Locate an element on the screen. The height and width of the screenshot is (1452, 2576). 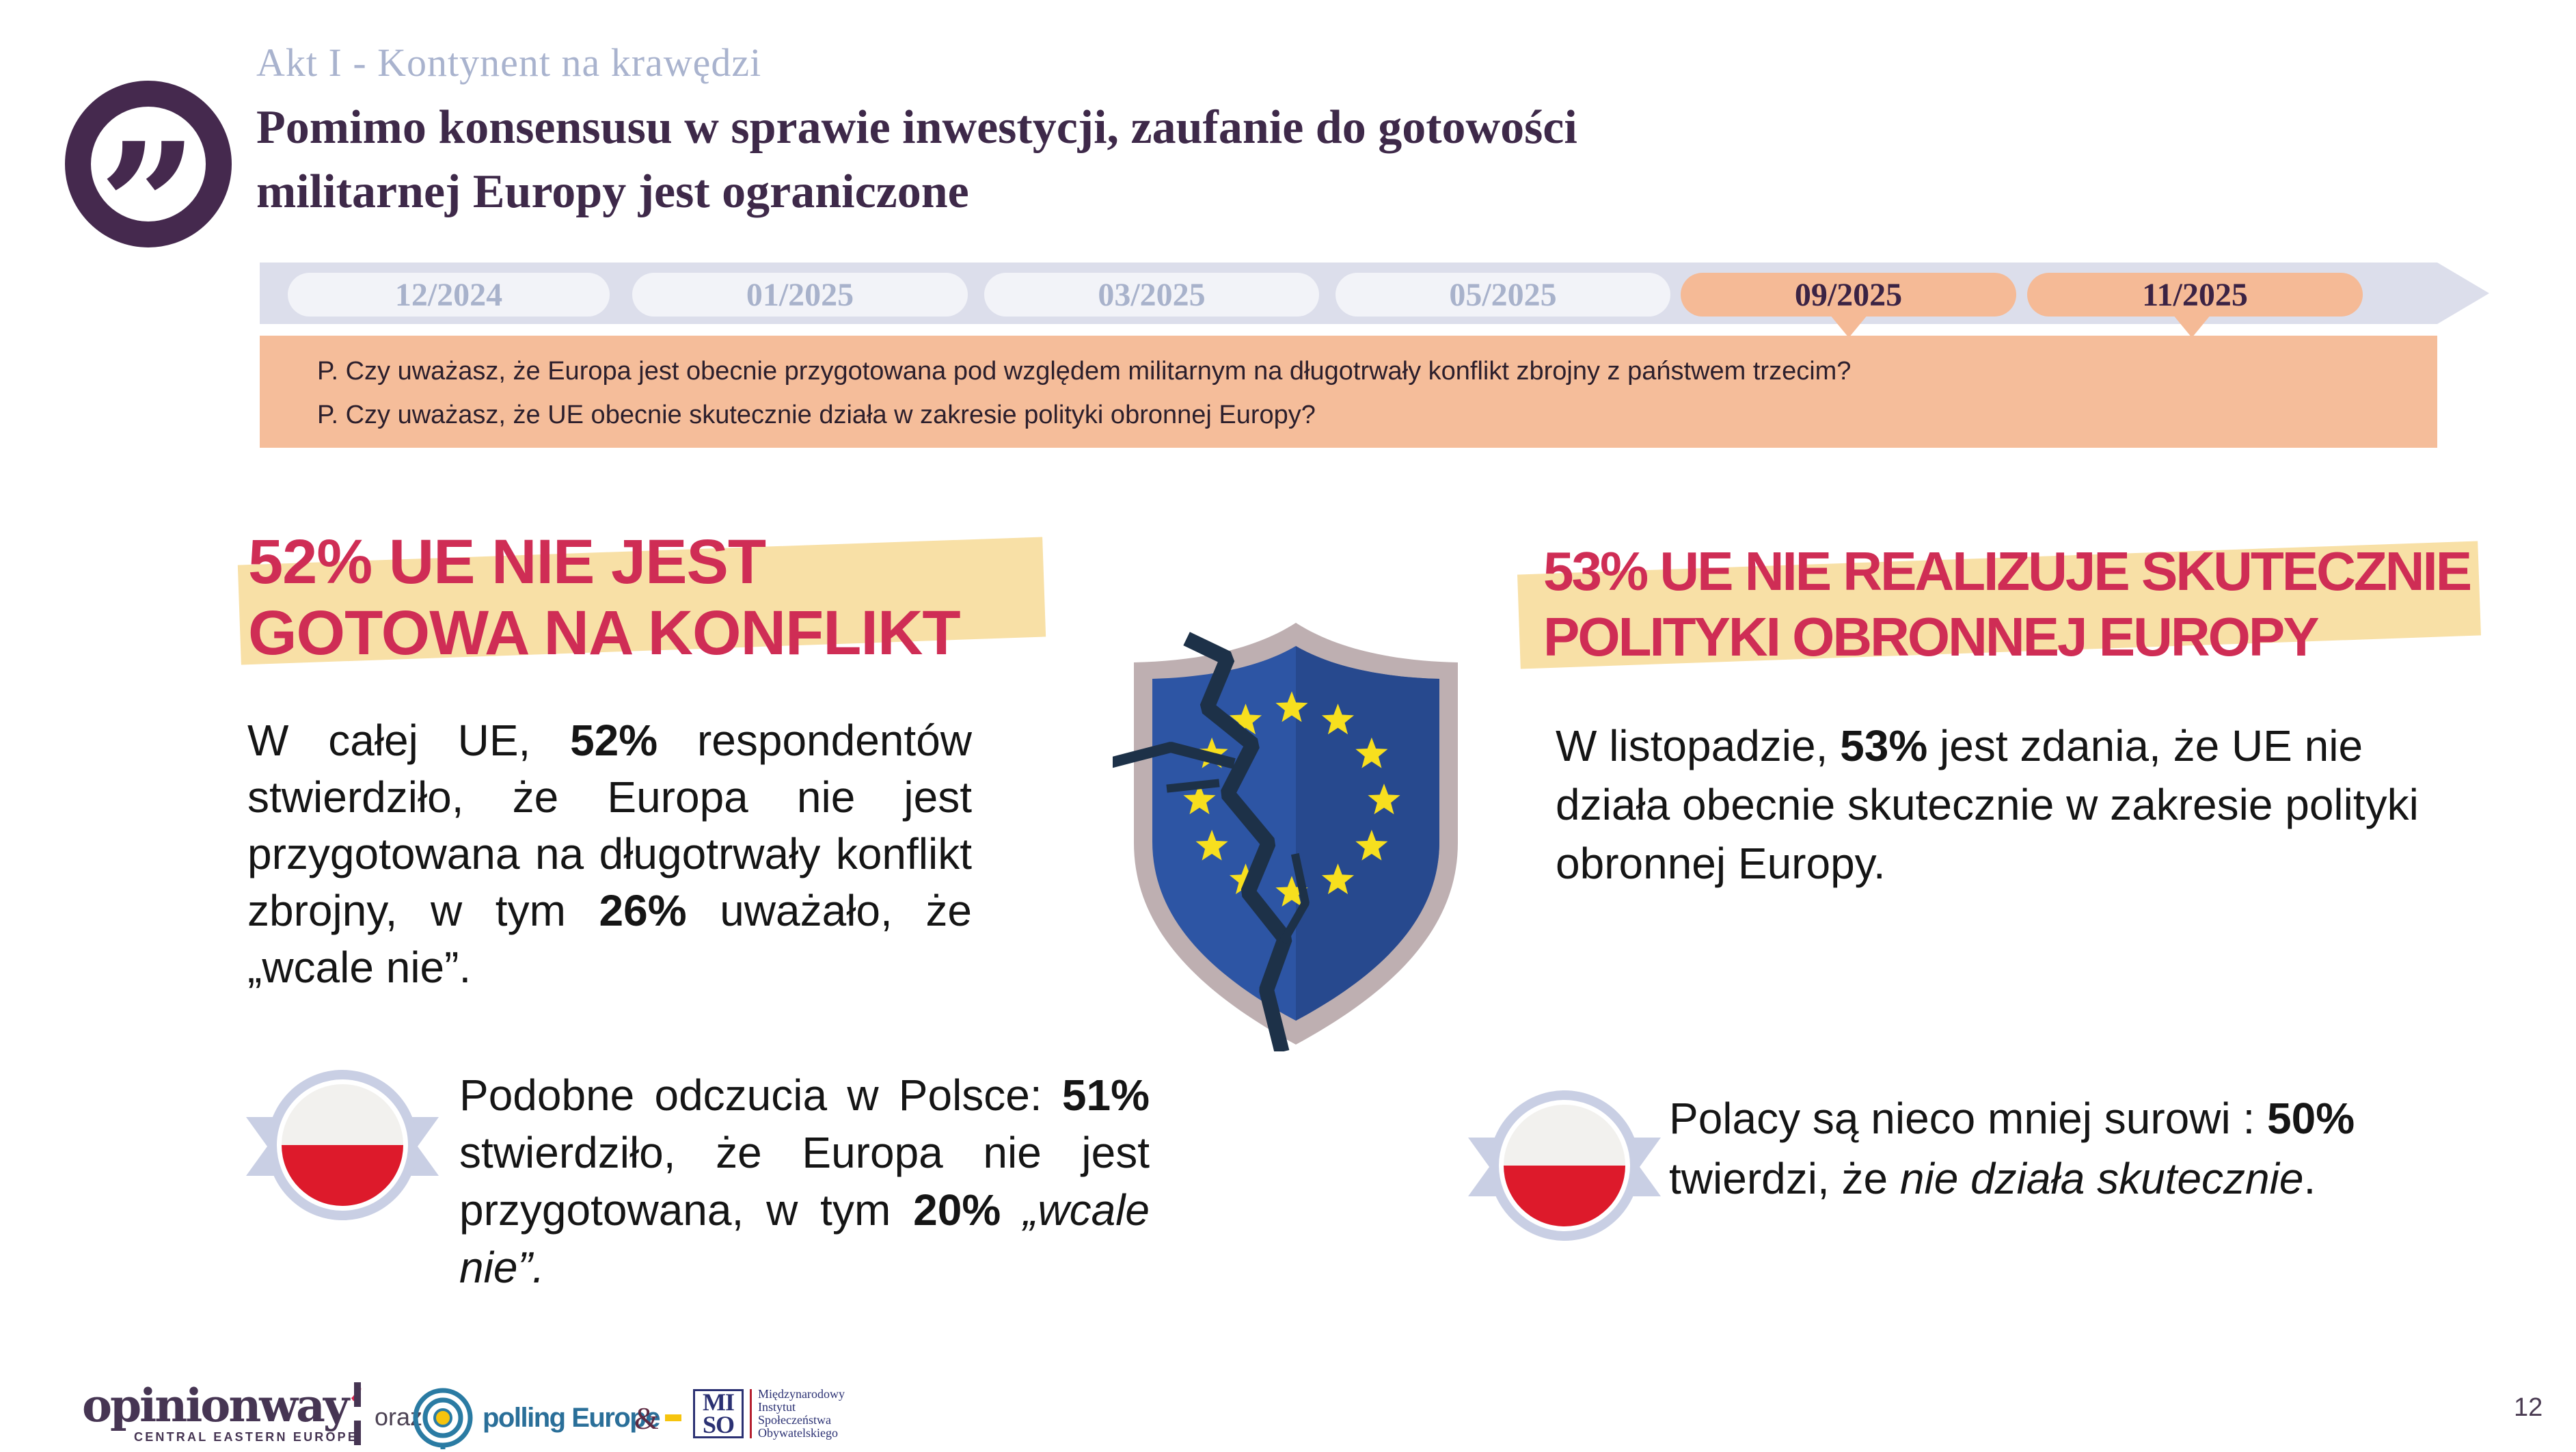
miso-monogram-top: MI is located at coordinates (719, 1402).